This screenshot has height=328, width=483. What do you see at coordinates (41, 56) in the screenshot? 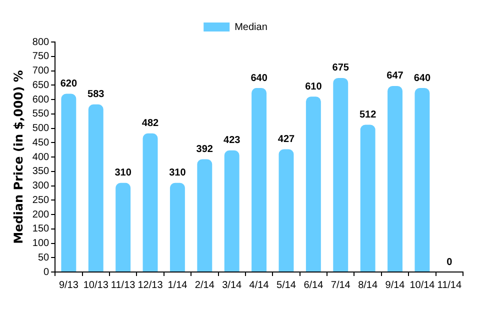
I see `y-tick-label: 750` at bounding box center [41, 56].